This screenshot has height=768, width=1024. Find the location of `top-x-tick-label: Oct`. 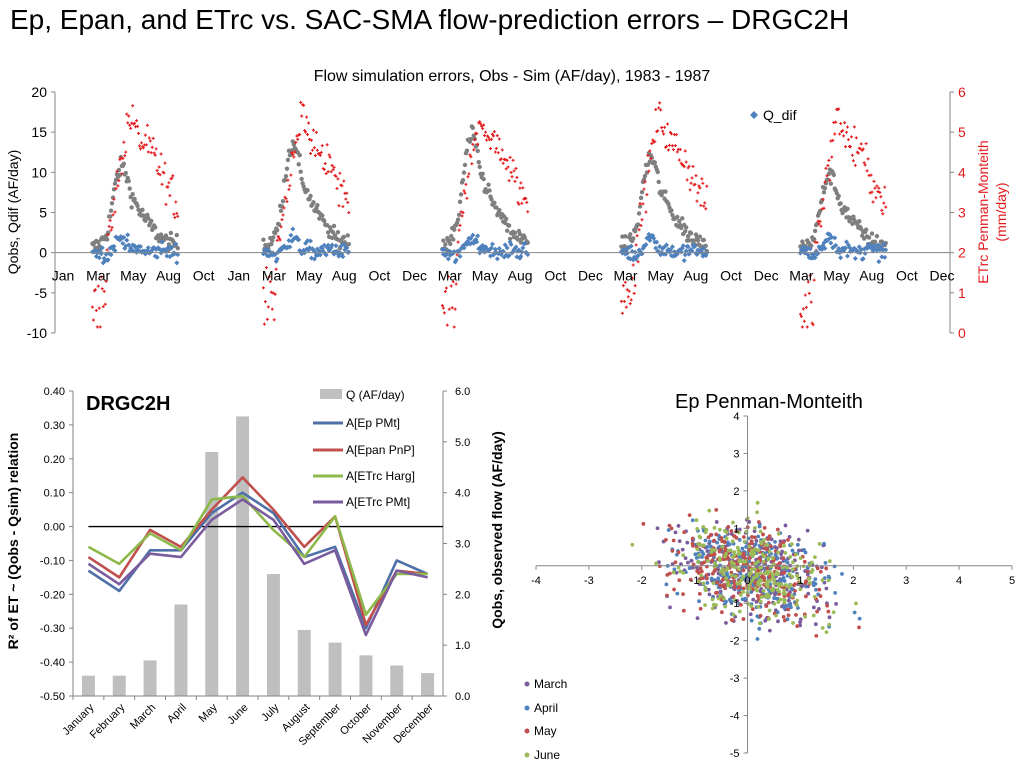

top-x-tick-label: Oct is located at coordinates (907, 276).